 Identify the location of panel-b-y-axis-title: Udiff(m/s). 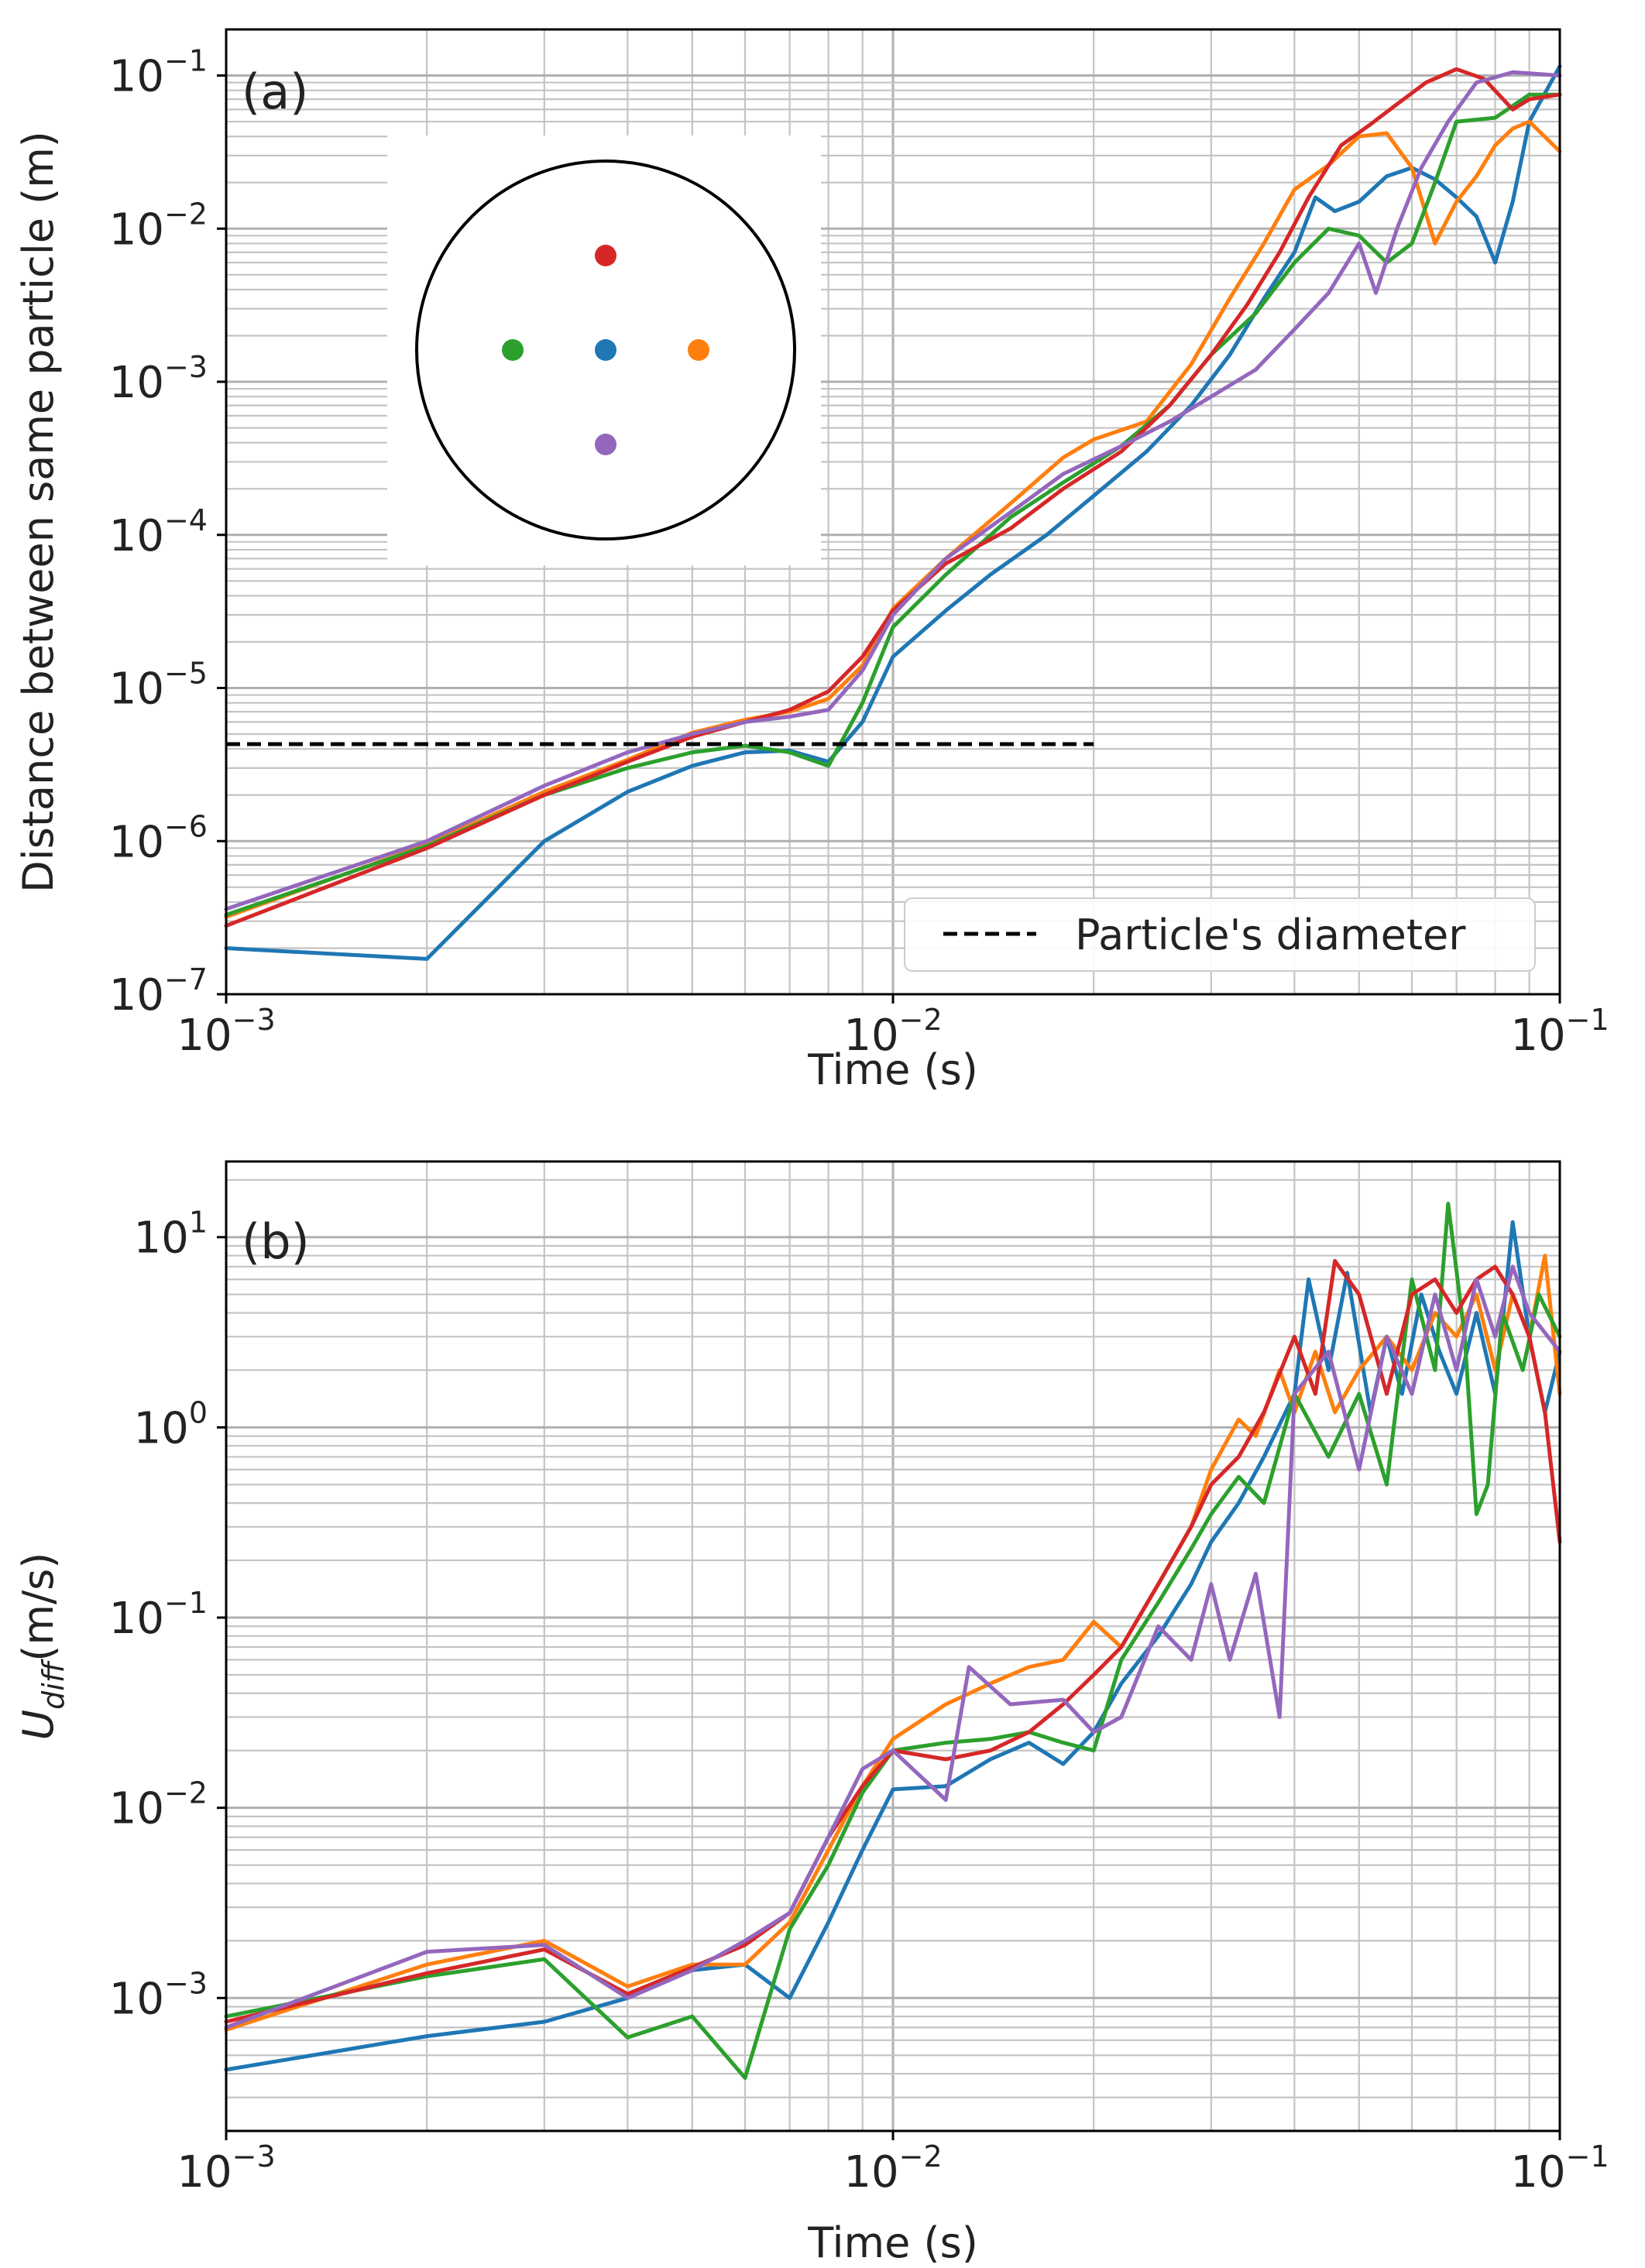
(42, 1647).